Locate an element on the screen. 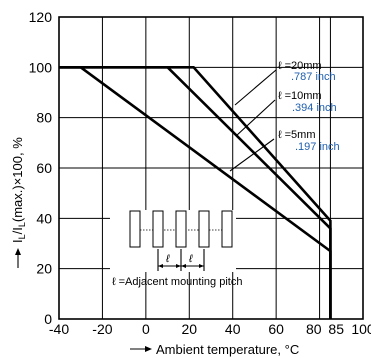 This screenshot has width=371, height=358. pitch-symbol-1: ℓ is located at coordinates (167, 259).